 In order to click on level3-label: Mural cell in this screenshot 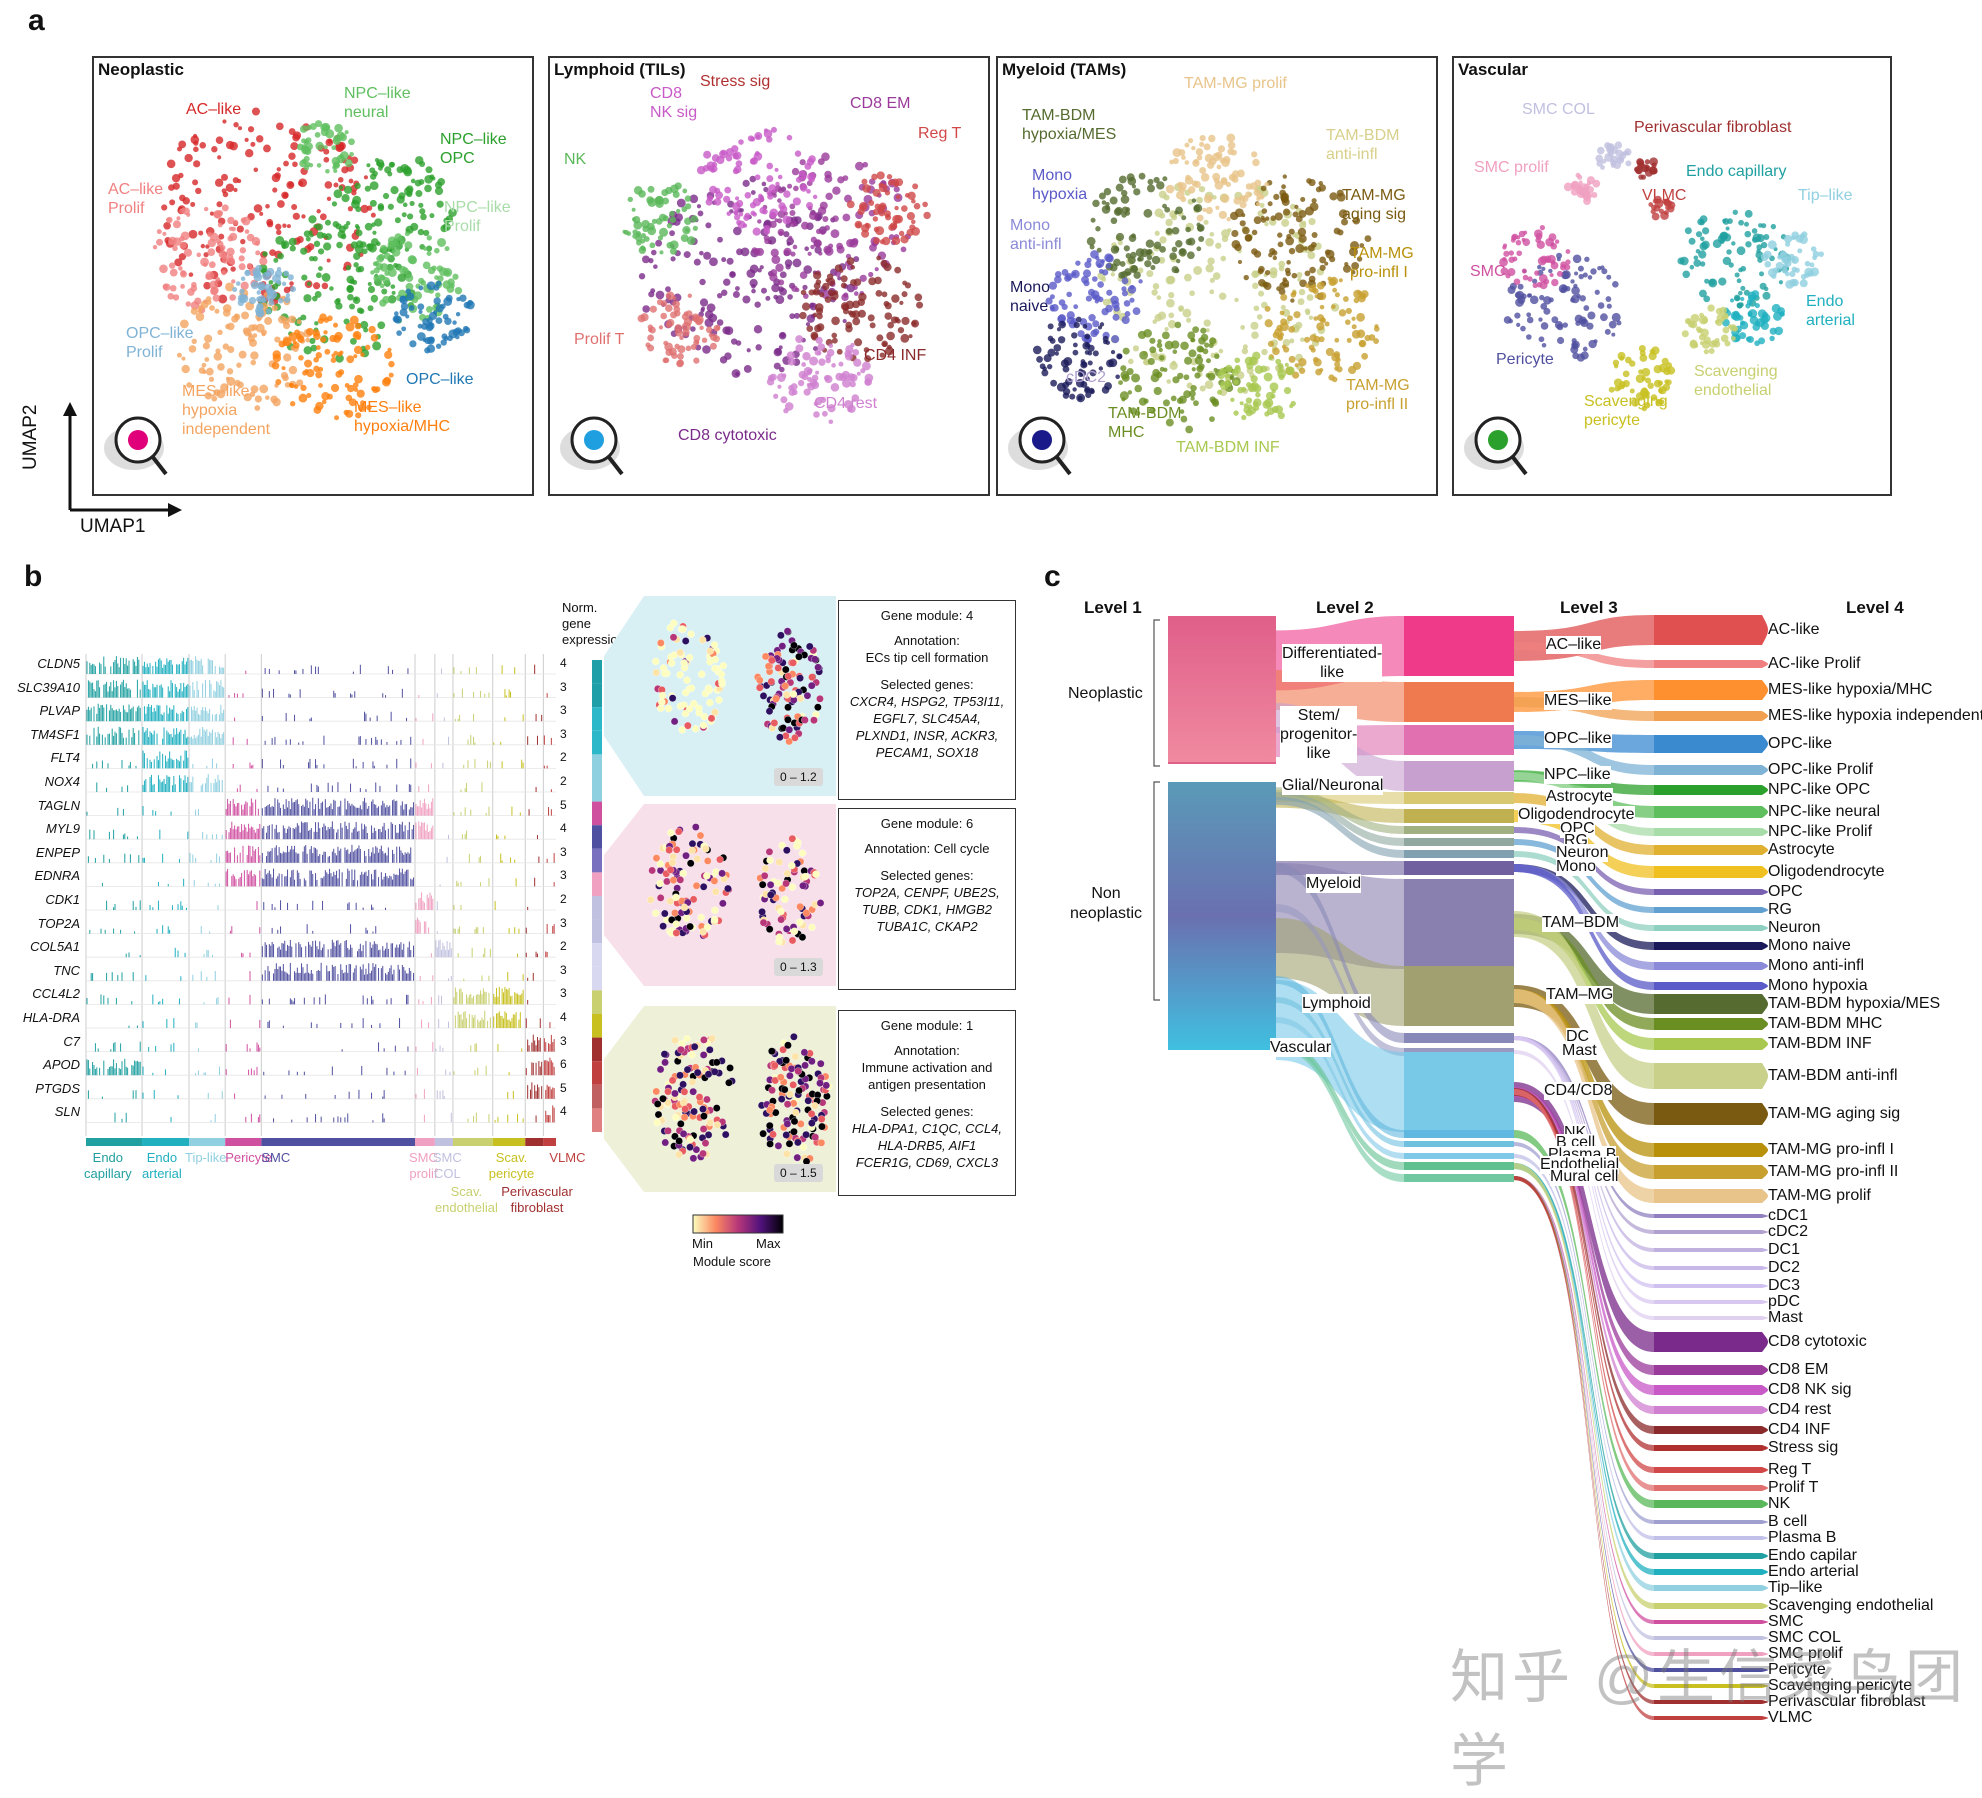, I will do `click(1584, 1177)`.